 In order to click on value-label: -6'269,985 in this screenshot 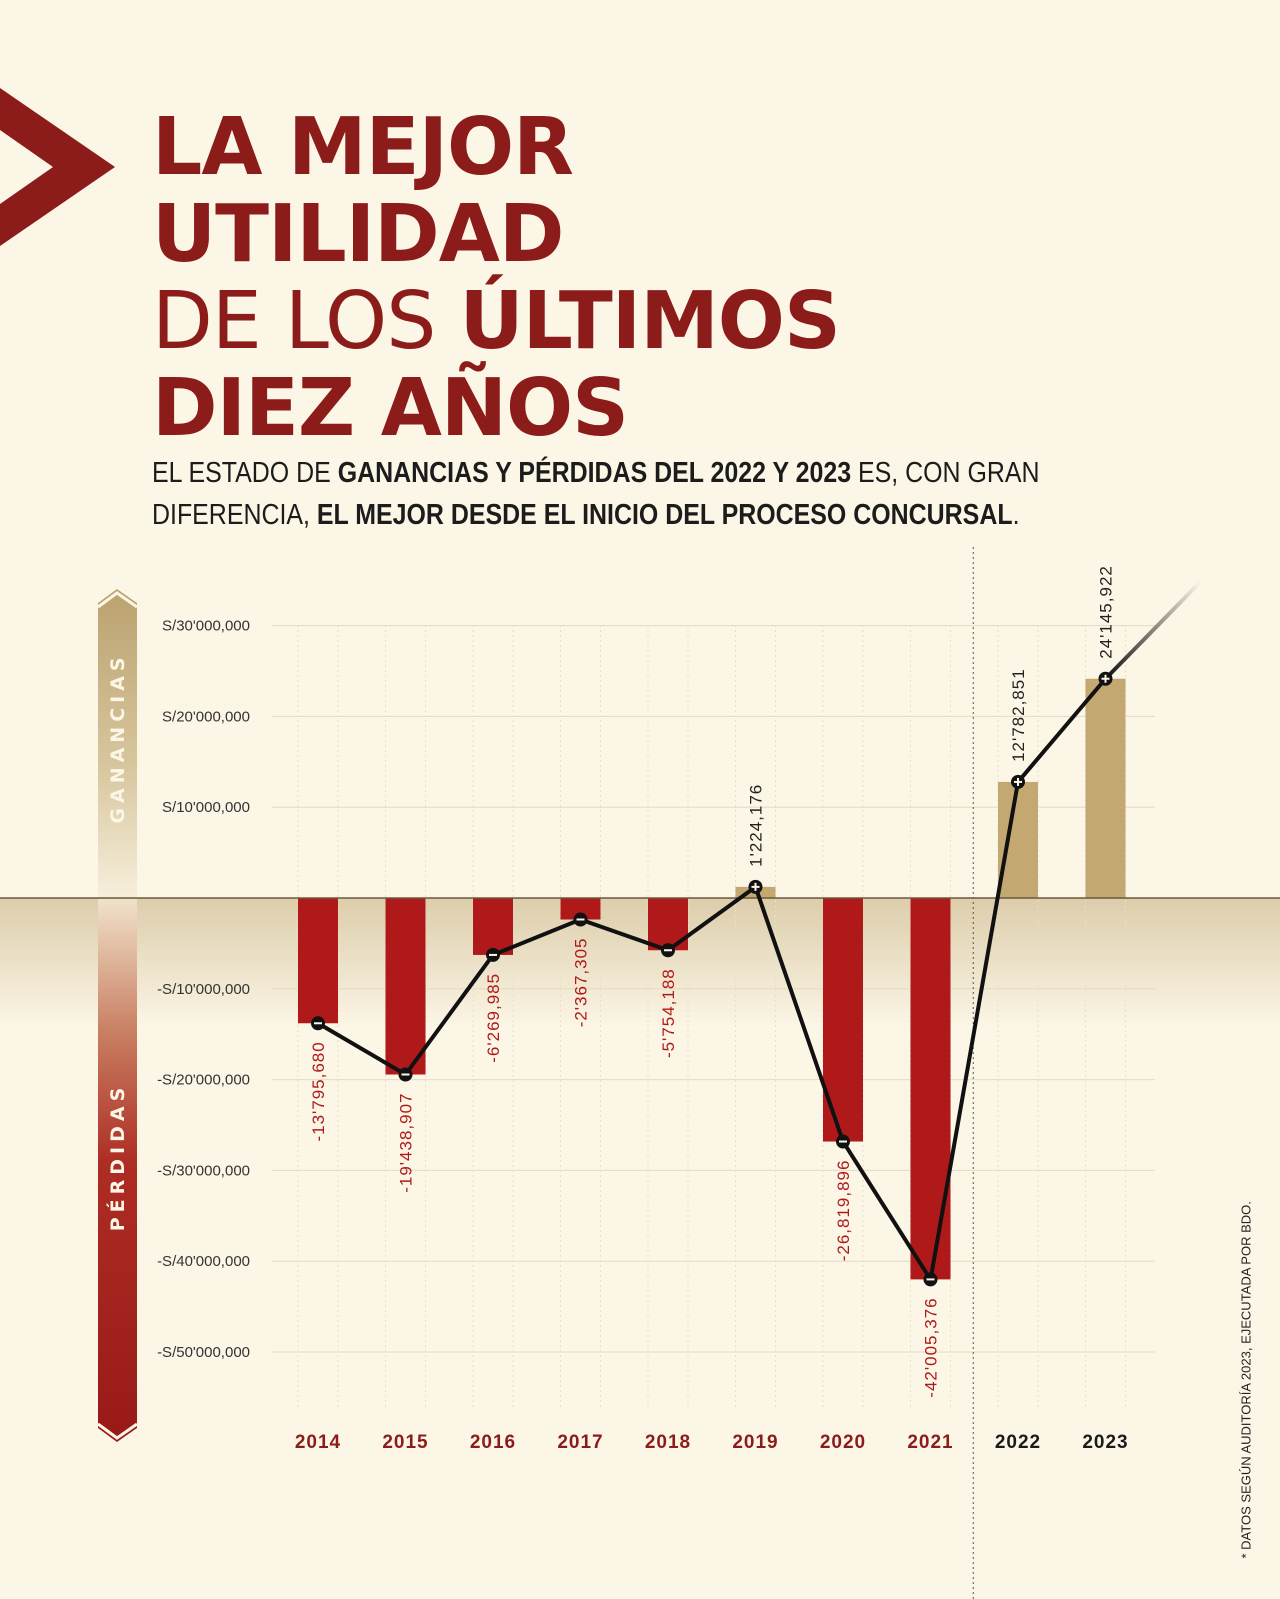, I will do `click(493, 1018)`.